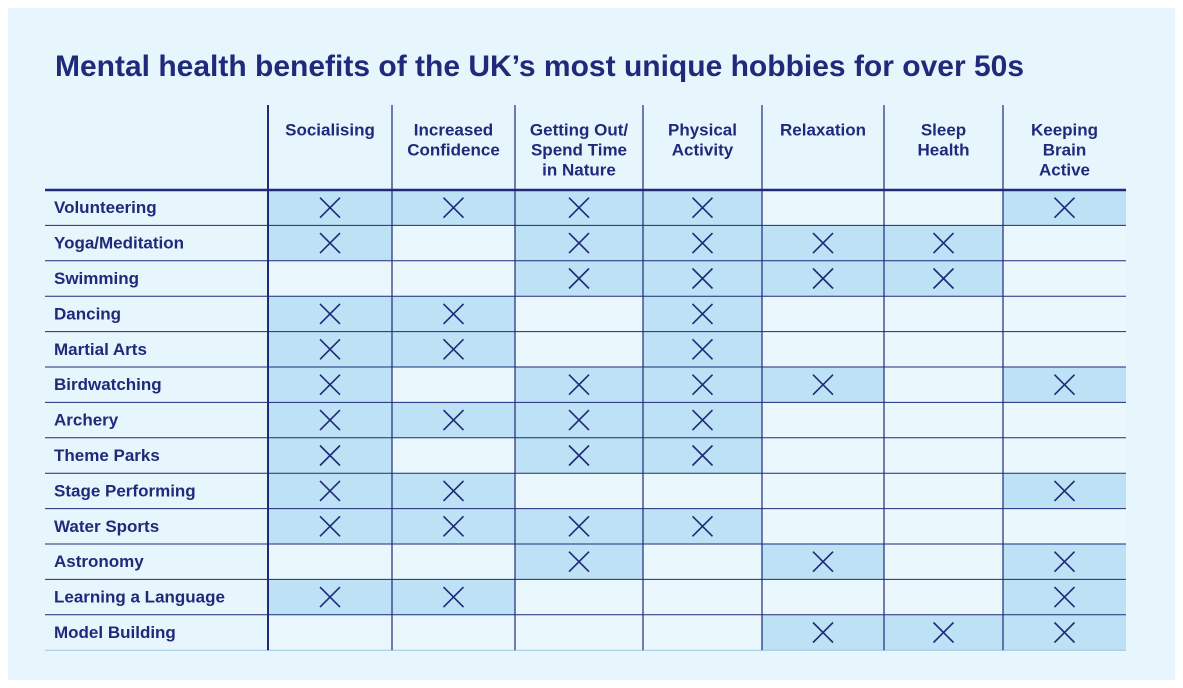  I want to click on row-label: Stage Performing, so click(125, 490).